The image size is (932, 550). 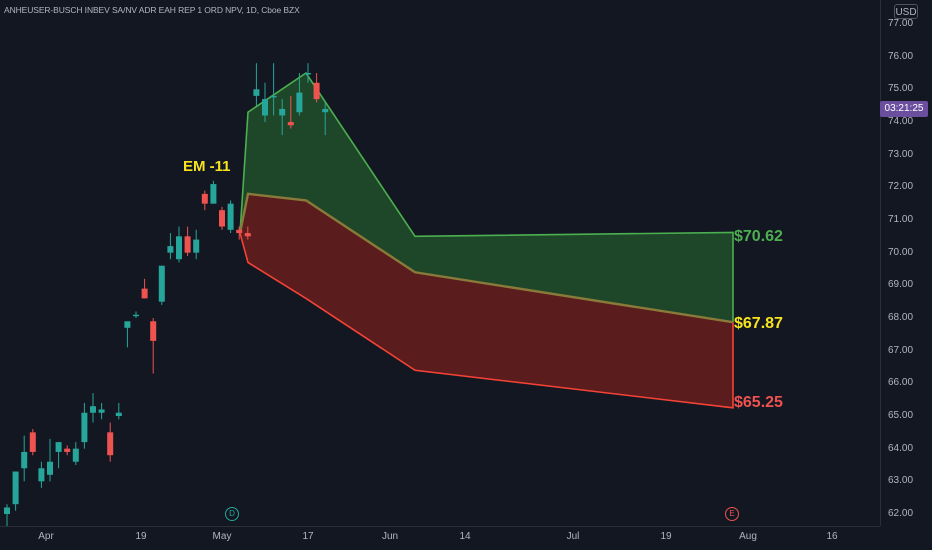 What do you see at coordinates (906, 263) in the screenshot?
I see `price-axis` at bounding box center [906, 263].